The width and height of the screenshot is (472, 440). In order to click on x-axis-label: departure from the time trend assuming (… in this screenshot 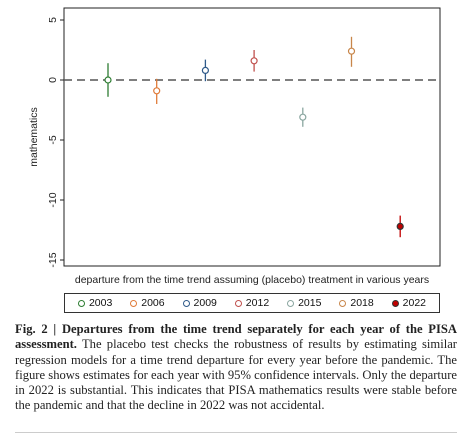, I will do `click(252, 280)`.